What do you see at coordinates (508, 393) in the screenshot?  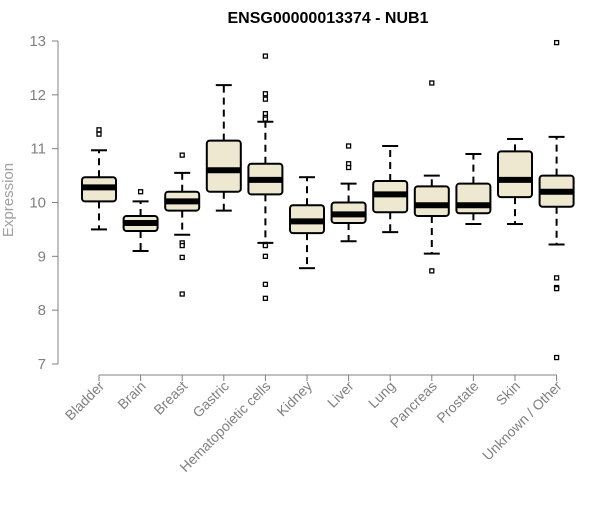 I see `x-tick-label: Skin` at bounding box center [508, 393].